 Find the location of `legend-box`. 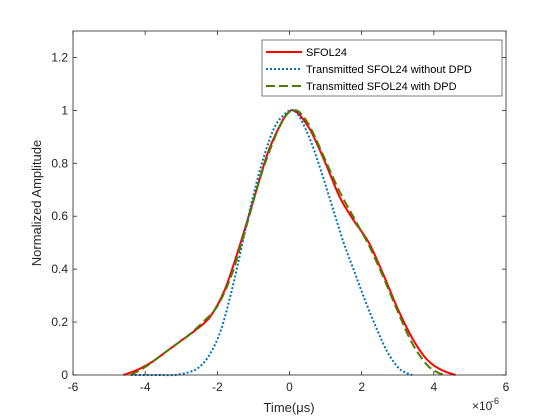

legend-box is located at coordinates (382, 68).